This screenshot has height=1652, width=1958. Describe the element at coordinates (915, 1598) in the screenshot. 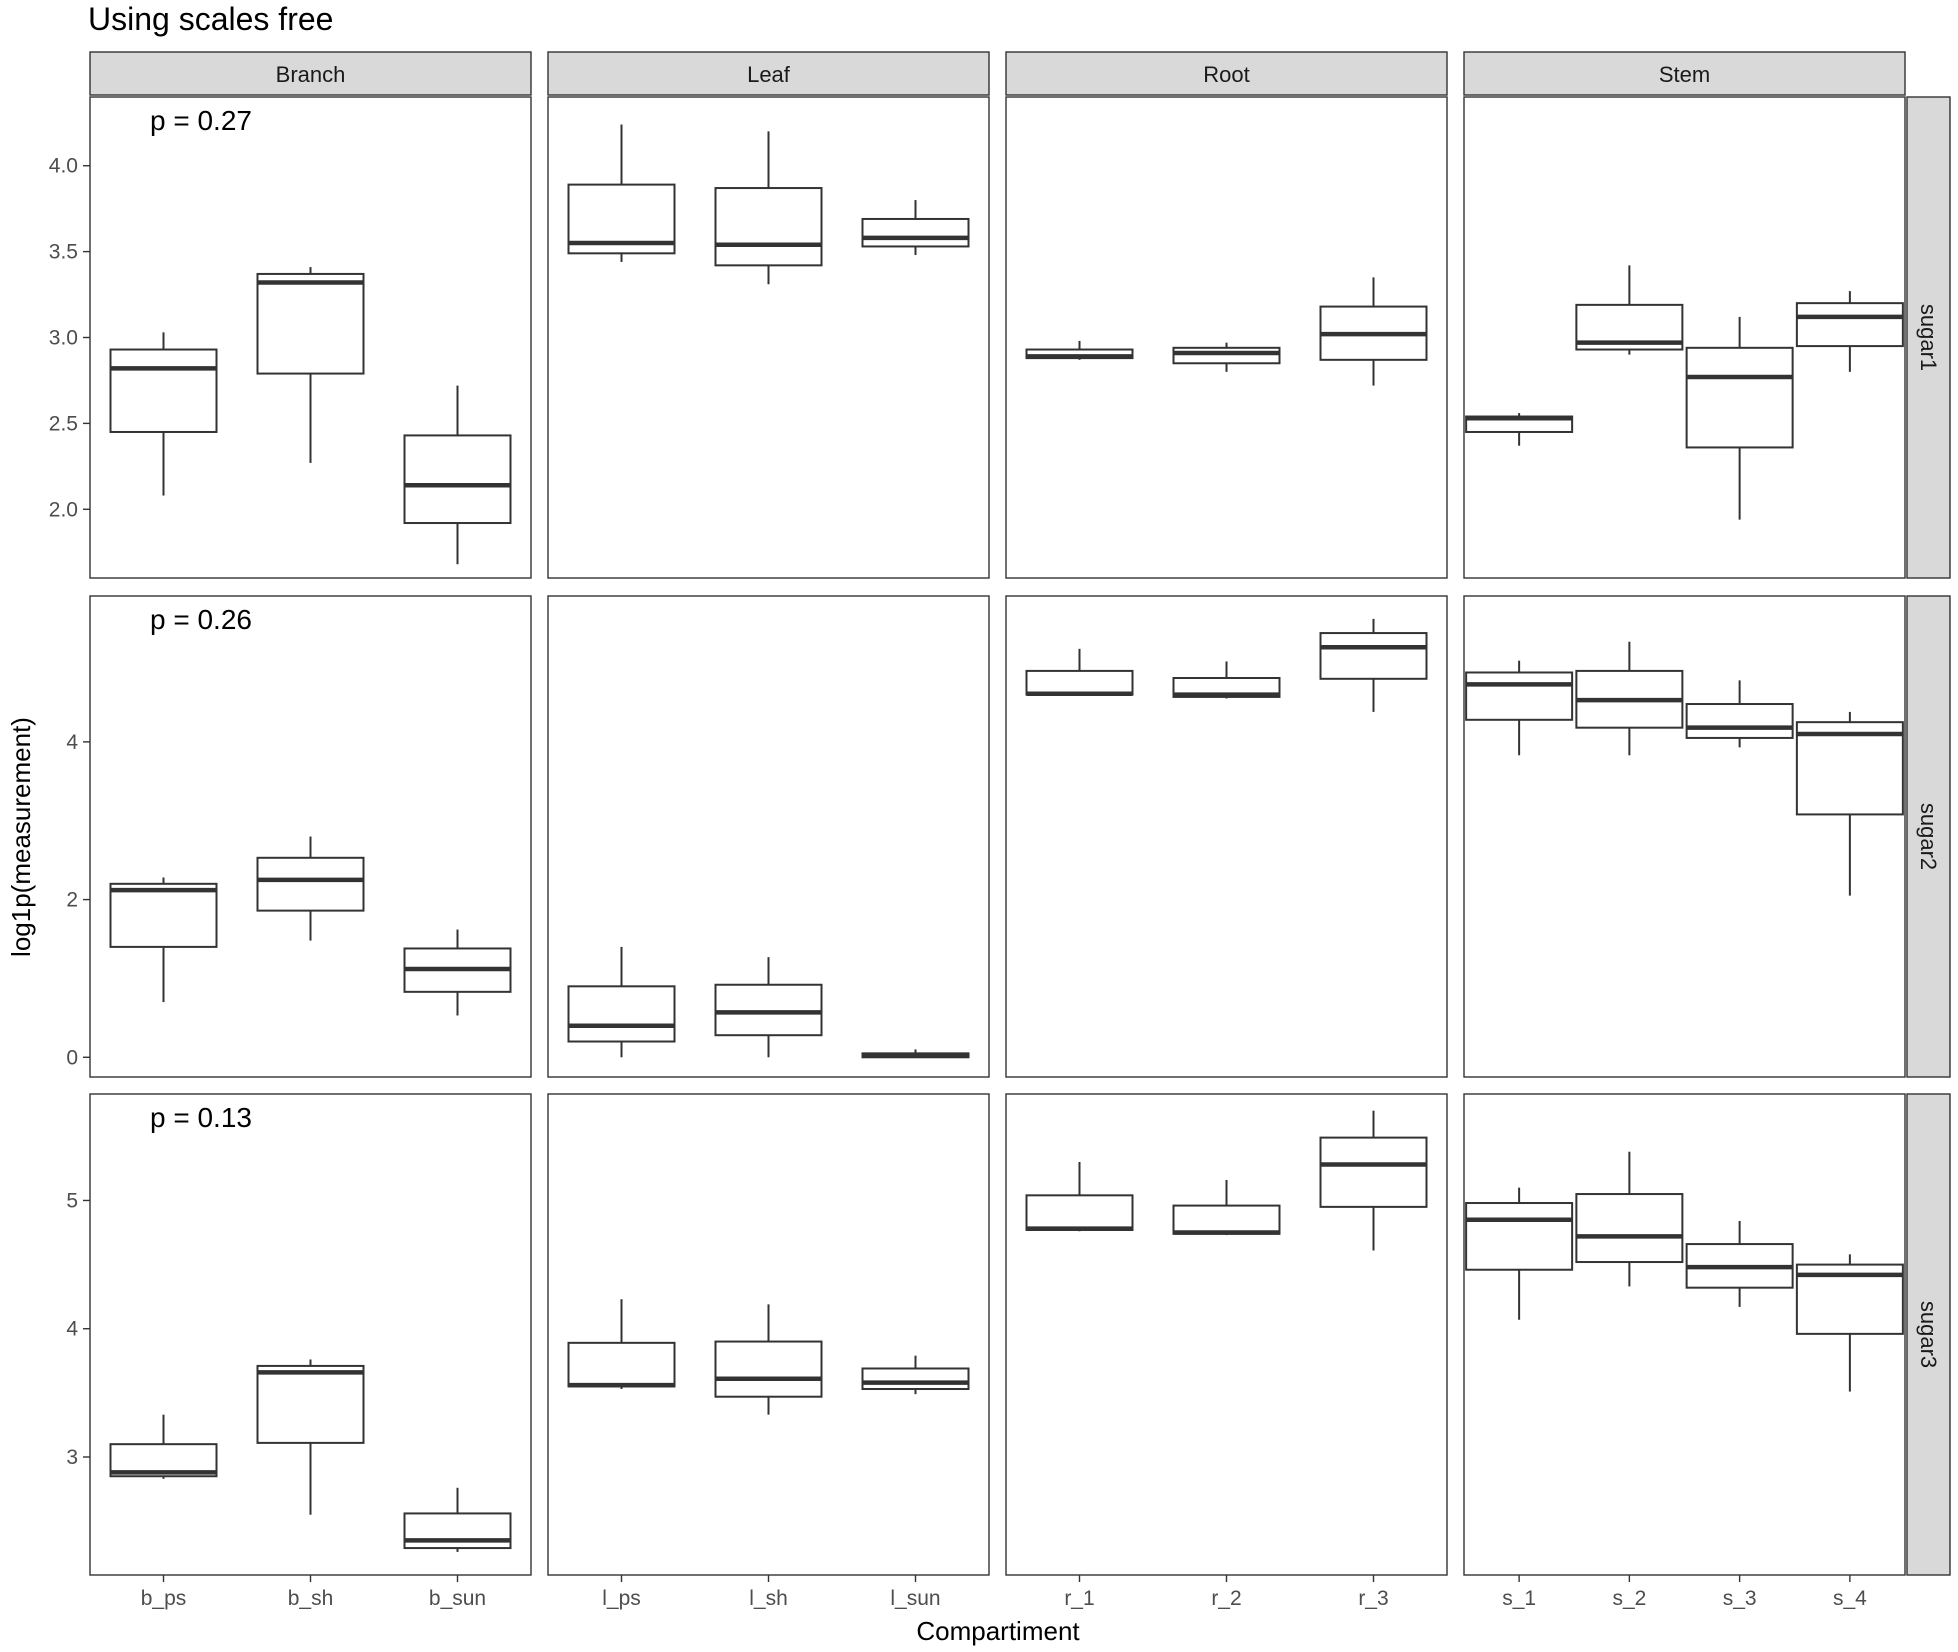

I see `x-tick-label-l_sun: l_sun` at that location.